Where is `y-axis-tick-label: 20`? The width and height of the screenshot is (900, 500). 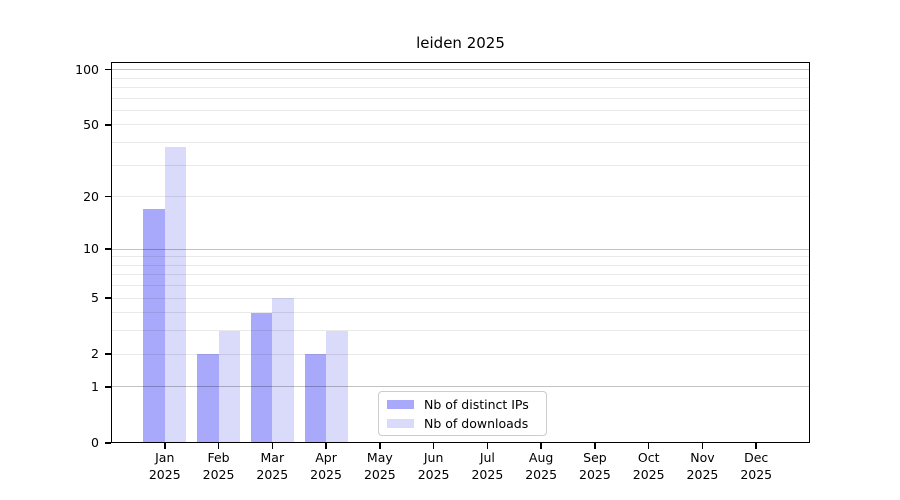
y-axis-tick-label: 20 is located at coordinates (91, 196).